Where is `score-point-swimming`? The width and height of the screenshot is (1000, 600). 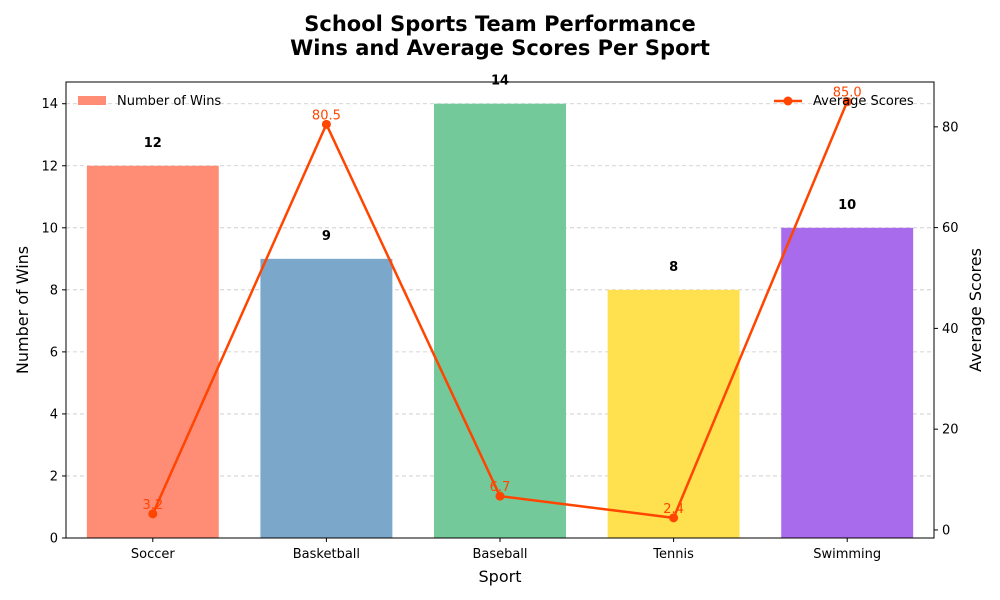 score-point-swimming is located at coordinates (847, 102).